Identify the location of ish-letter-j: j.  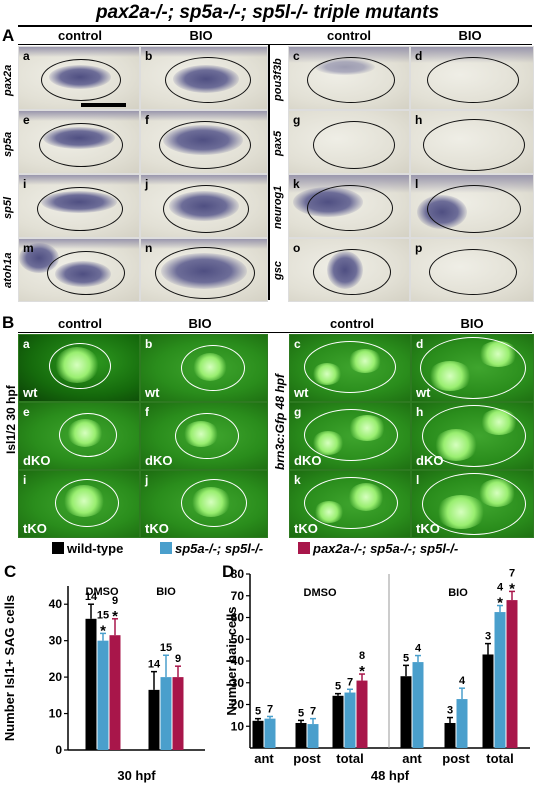
(147, 184).